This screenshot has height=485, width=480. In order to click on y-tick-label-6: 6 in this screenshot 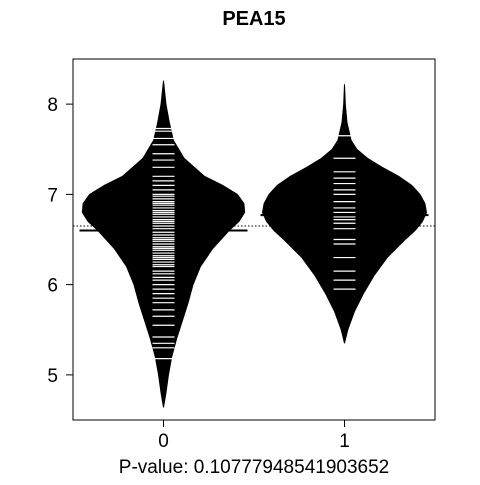, I will do `click(52, 286)`.